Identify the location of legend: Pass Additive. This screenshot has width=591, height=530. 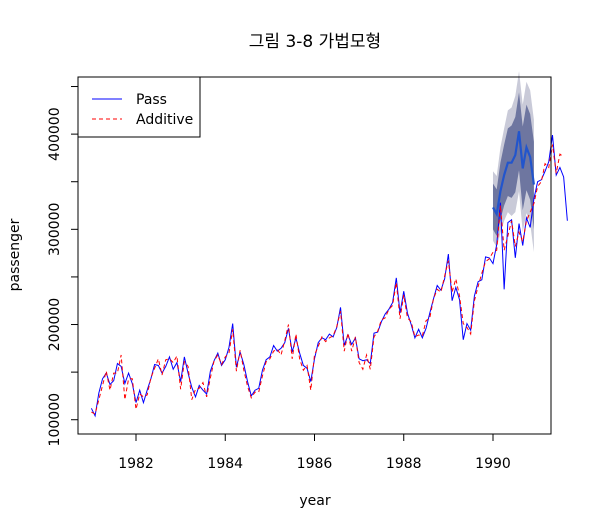
(139, 107).